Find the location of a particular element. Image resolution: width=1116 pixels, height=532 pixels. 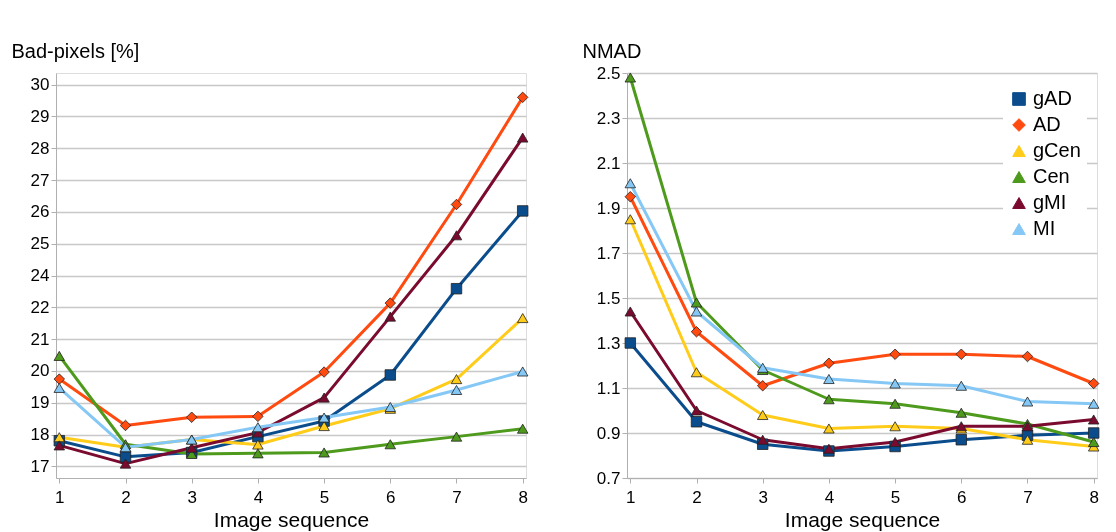

y-tick-label: 21 is located at coordinates (40, 339).